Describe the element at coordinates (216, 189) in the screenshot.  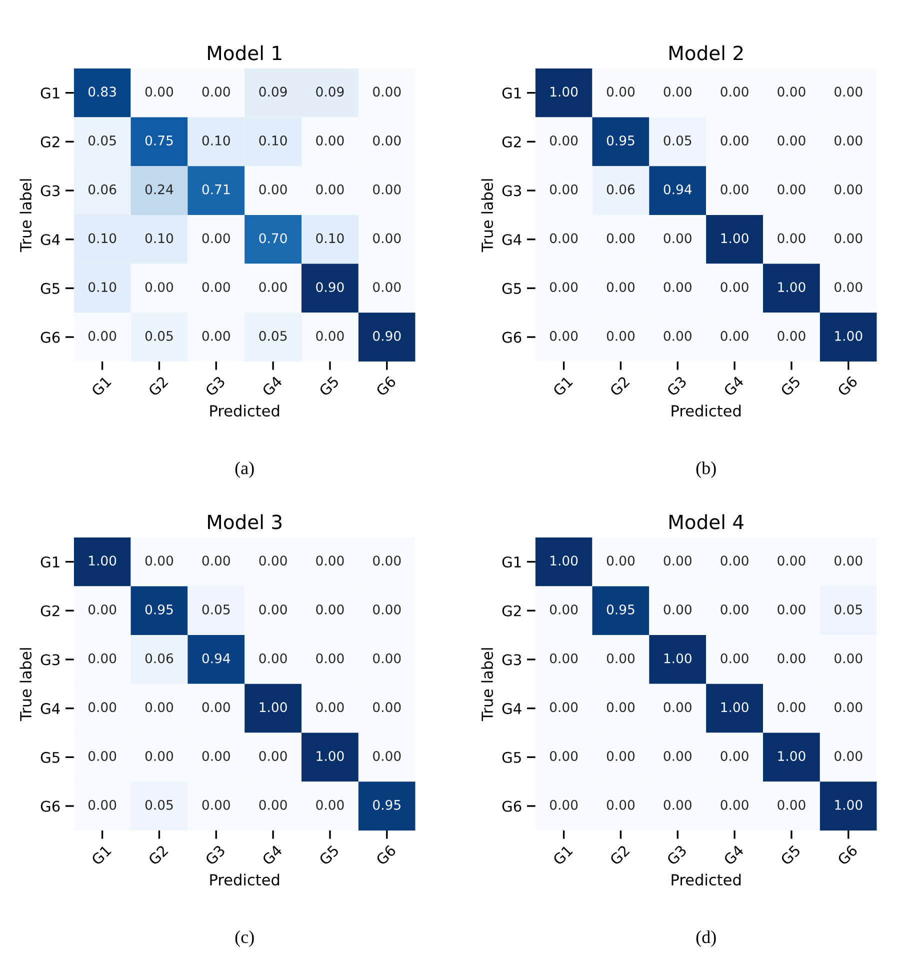
I see `data-label: 0.71` at that location.